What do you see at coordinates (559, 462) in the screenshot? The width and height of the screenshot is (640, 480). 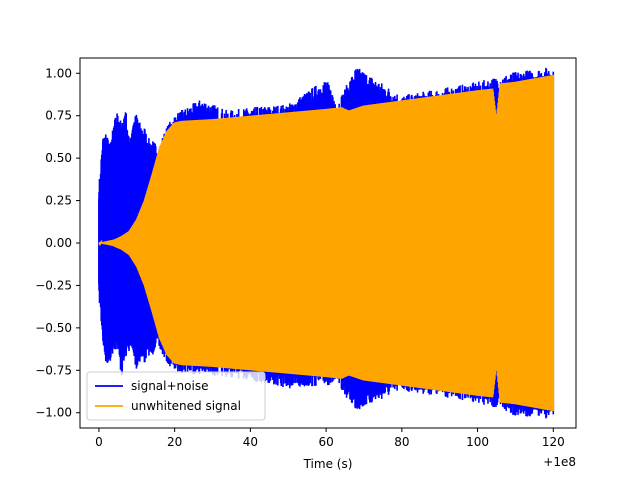 I see `x-axis-offset-label: +1e8` at bounding box center [559, 462].